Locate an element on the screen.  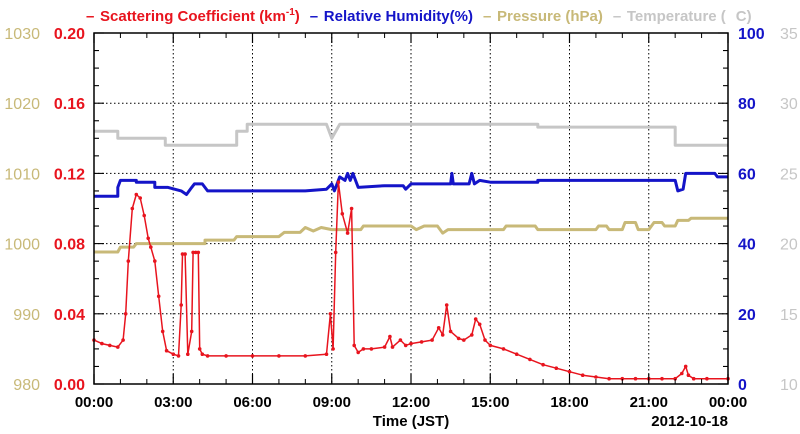
y-tick-label-temperature: 20 is located at coordinates (789, 245).